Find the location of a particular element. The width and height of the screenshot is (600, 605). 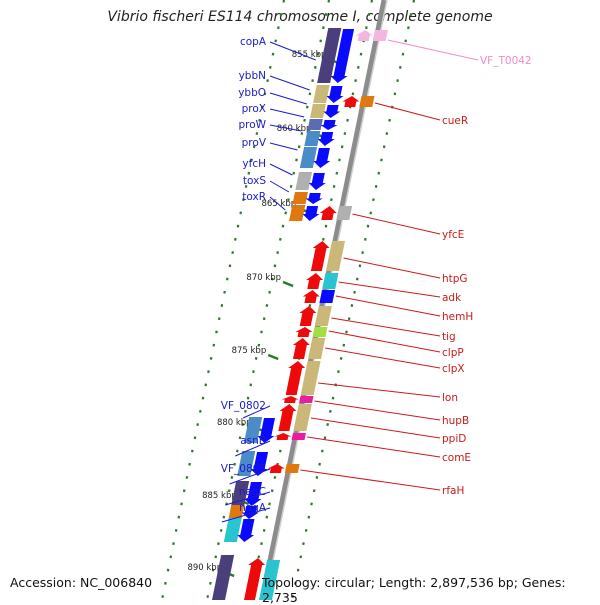

scale-tick-label: 875 kbp is located at coordinates (249, 351).